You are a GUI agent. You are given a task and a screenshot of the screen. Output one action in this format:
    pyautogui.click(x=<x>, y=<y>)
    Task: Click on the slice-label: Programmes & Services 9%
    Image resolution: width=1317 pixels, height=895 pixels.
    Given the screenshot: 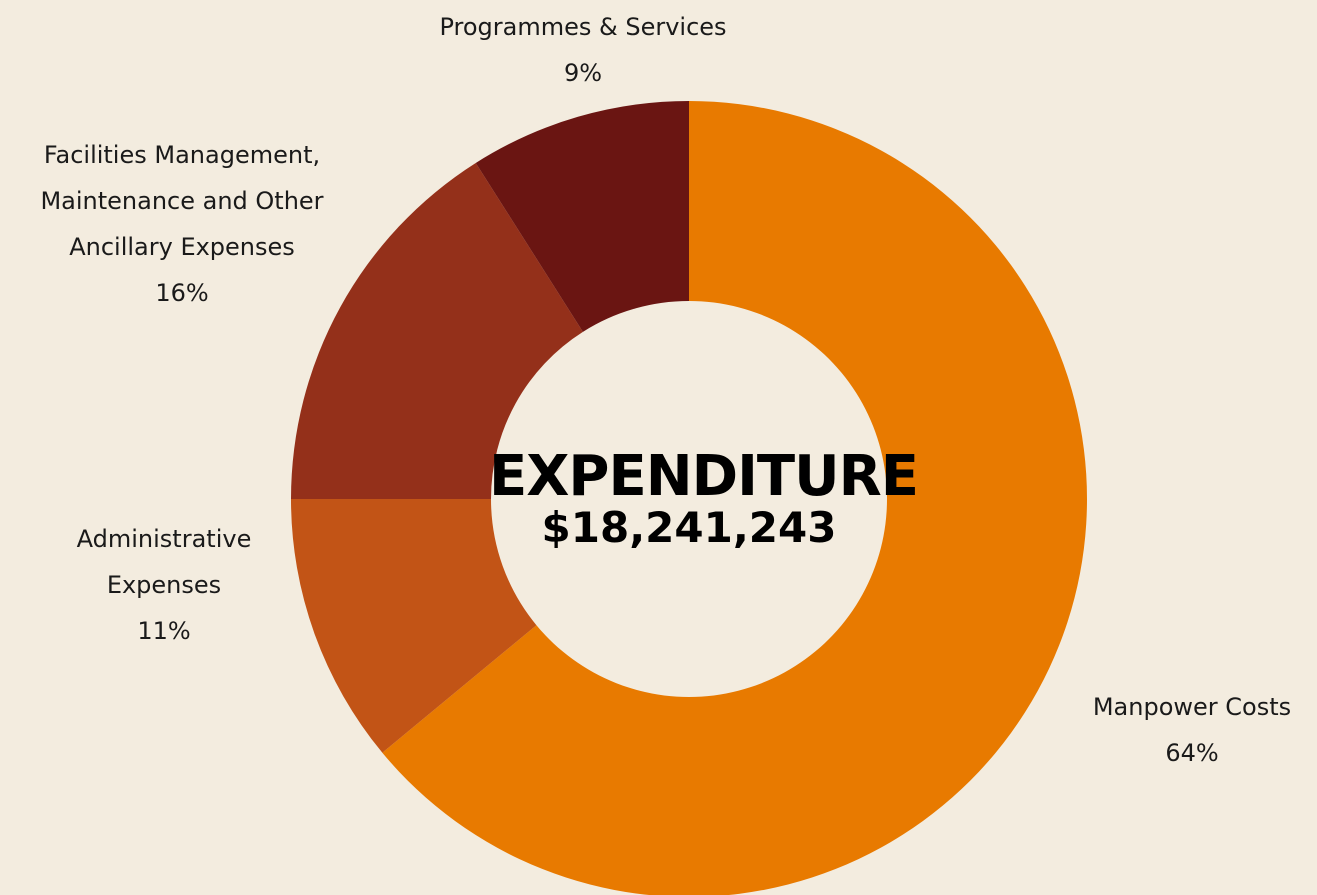 What is the action you would take?
    pyautogui.click(x=583, y=50)
    